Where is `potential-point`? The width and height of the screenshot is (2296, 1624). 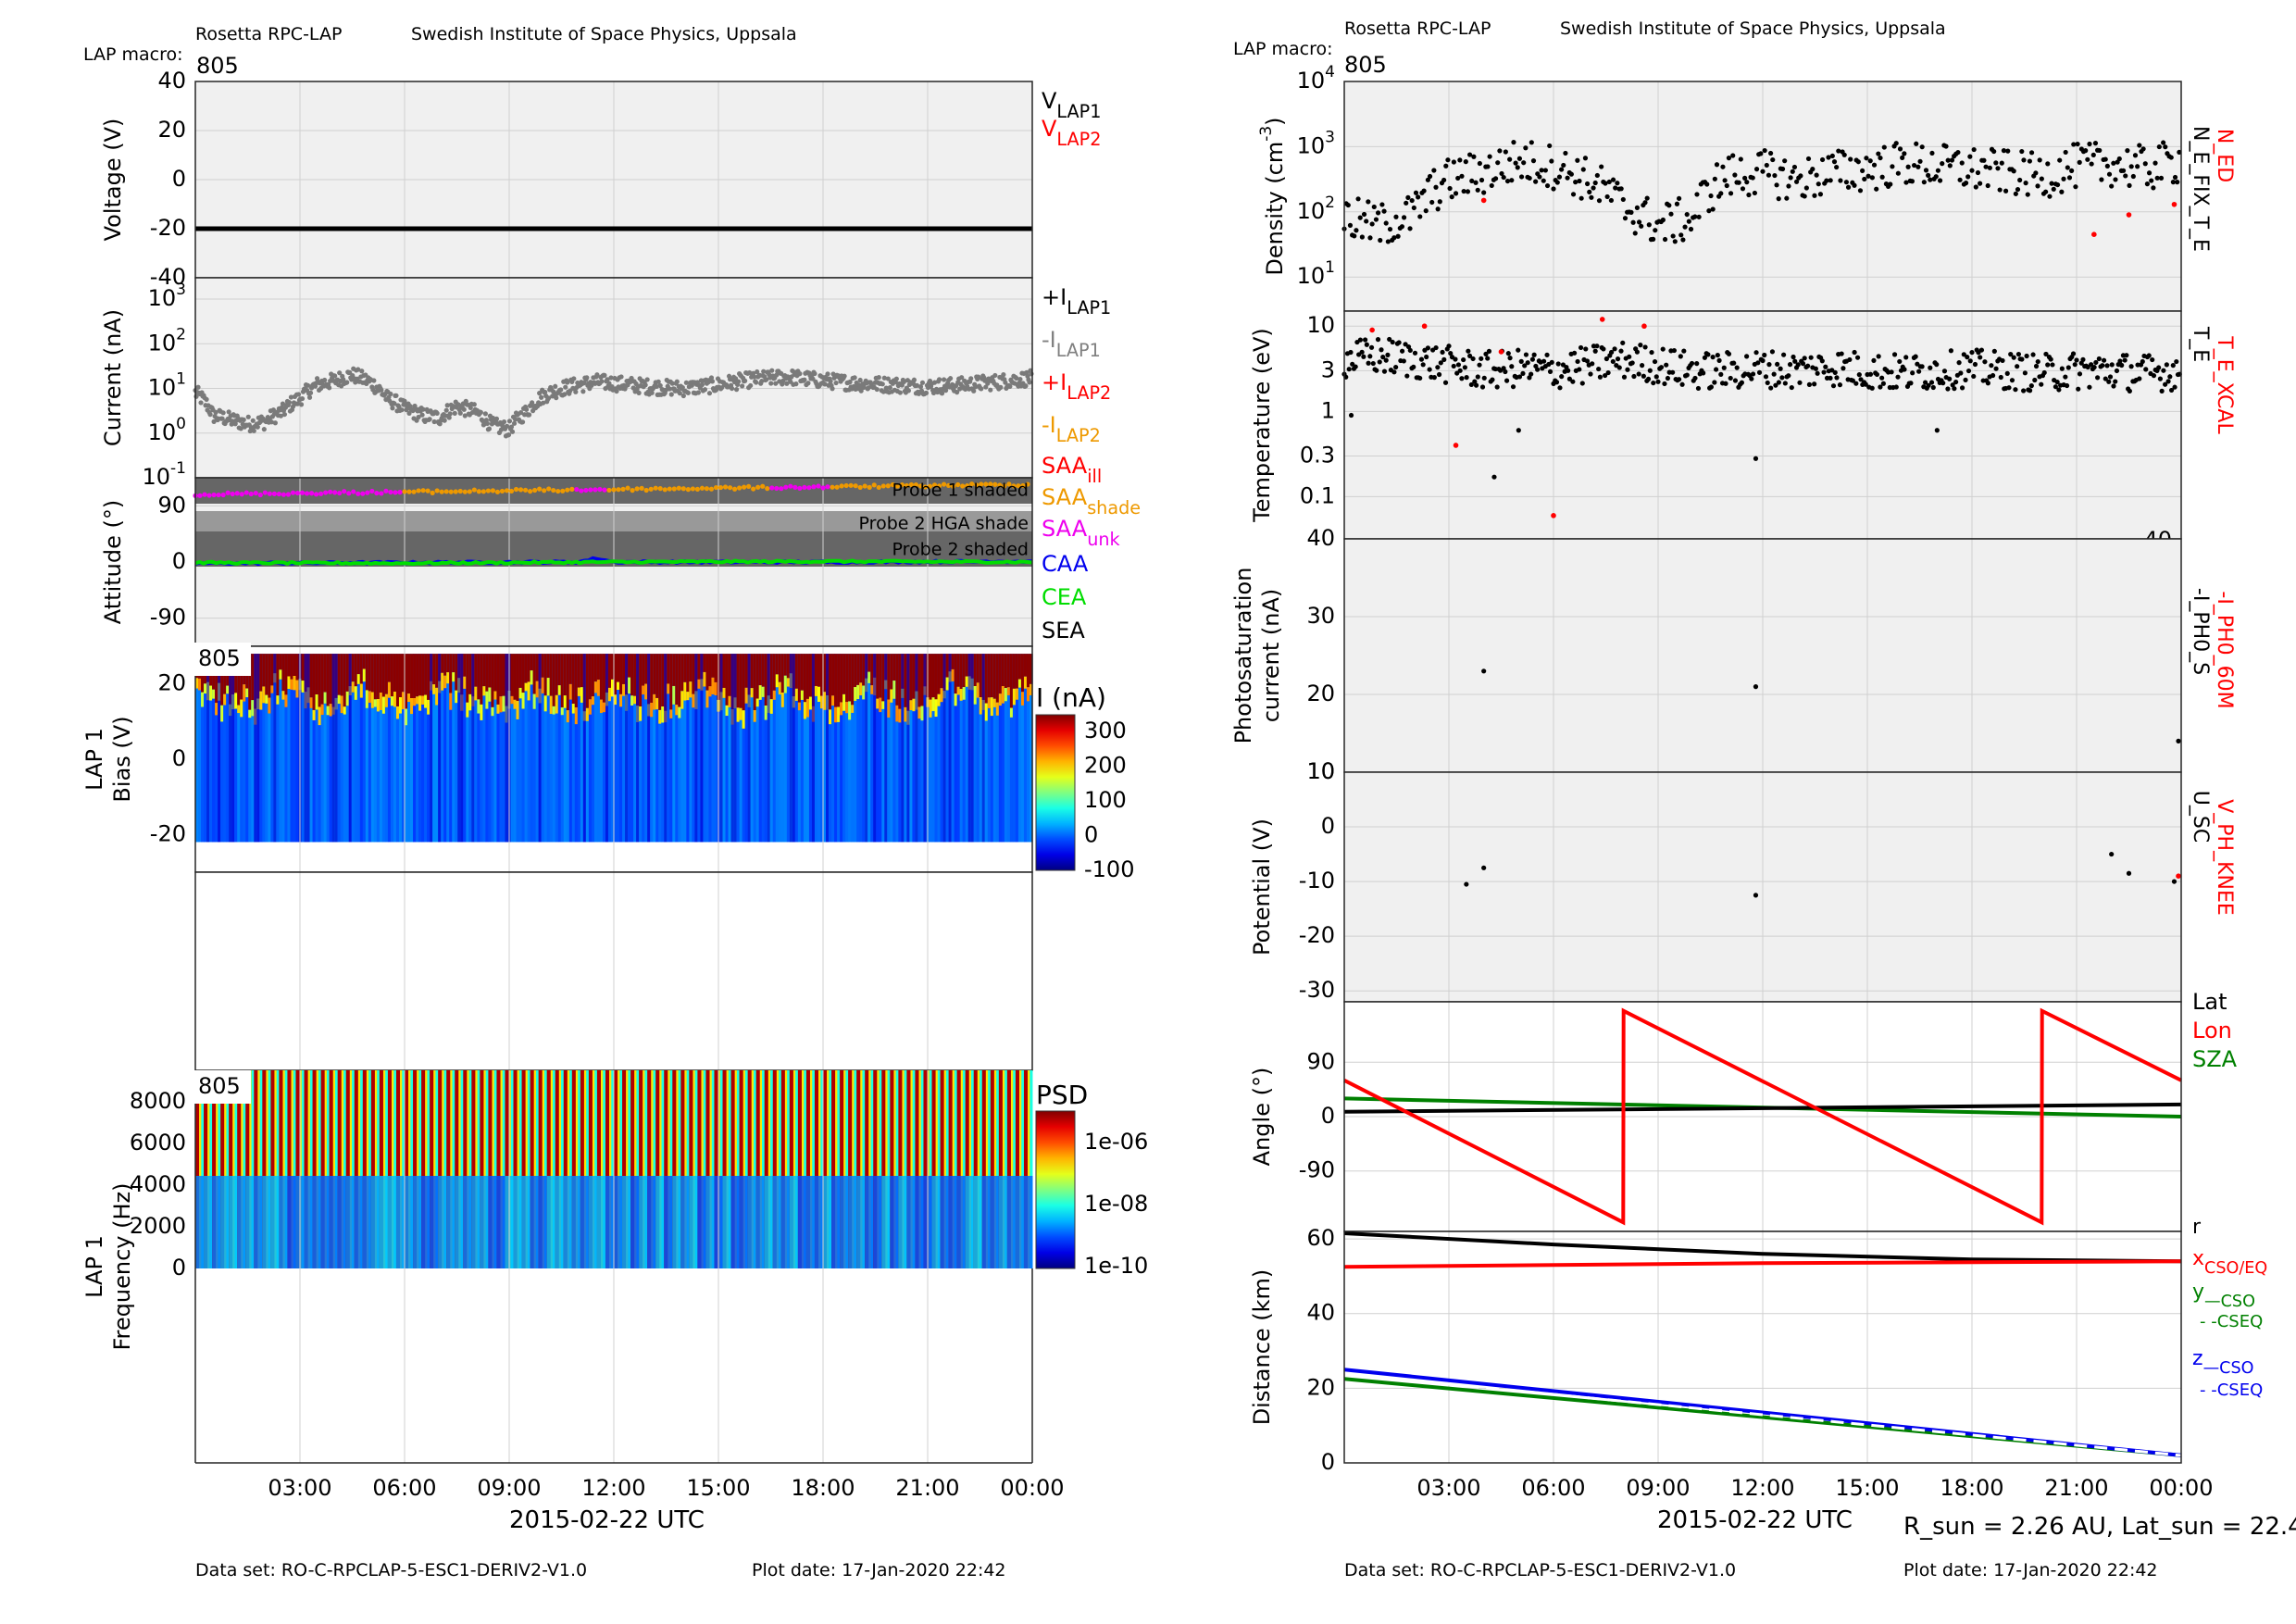
potential-point is located at coordinates (1466, 884).